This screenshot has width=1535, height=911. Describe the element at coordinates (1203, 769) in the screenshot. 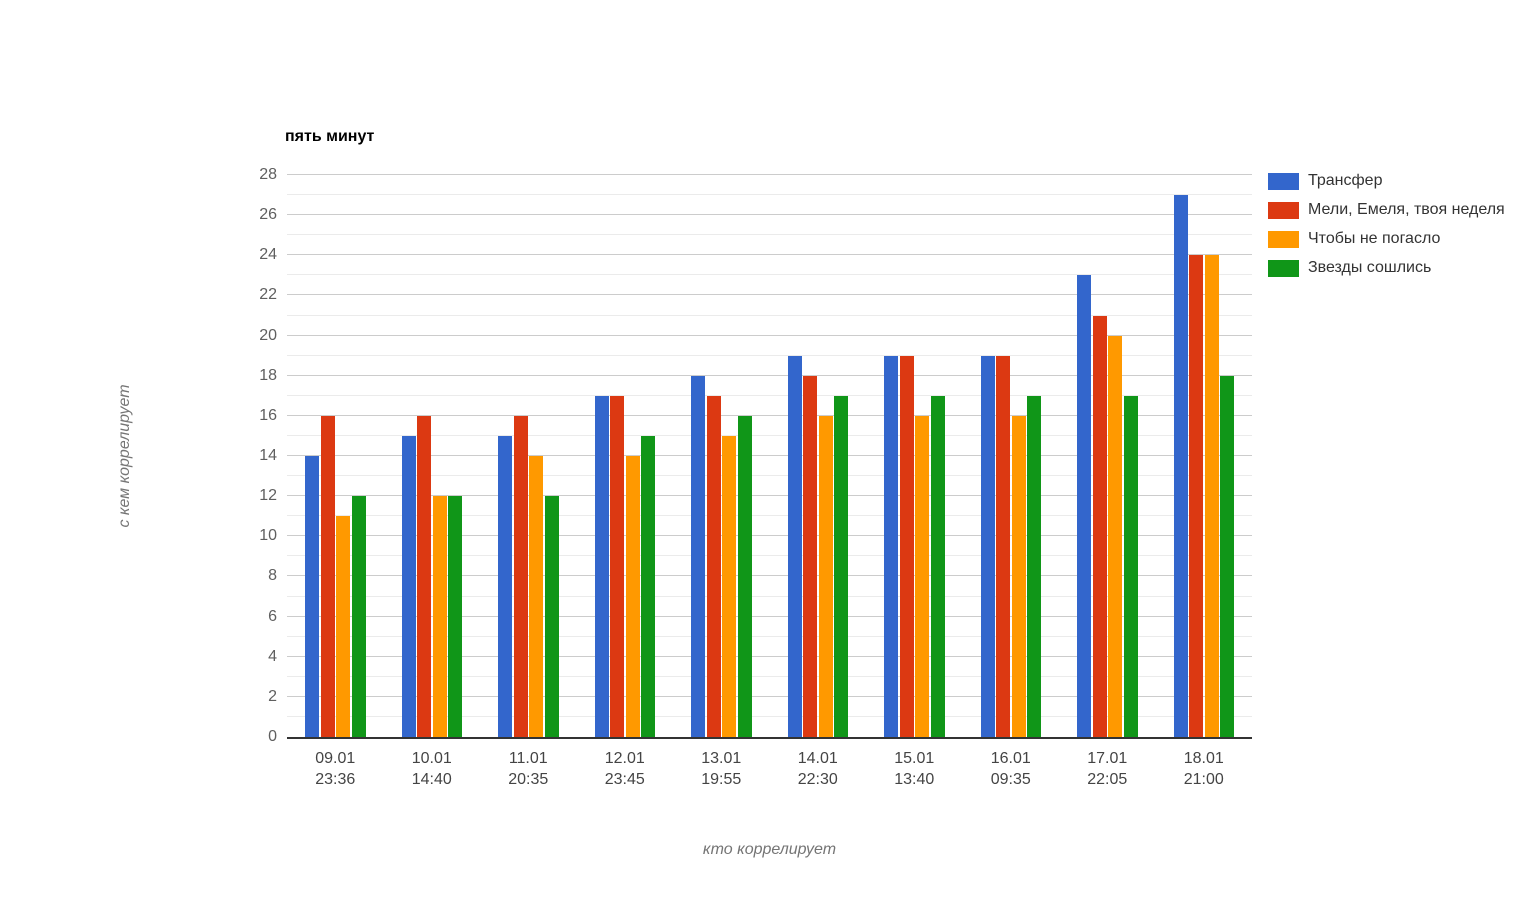

I see `x-axis-category-label: 18.01 21:00` at that location.